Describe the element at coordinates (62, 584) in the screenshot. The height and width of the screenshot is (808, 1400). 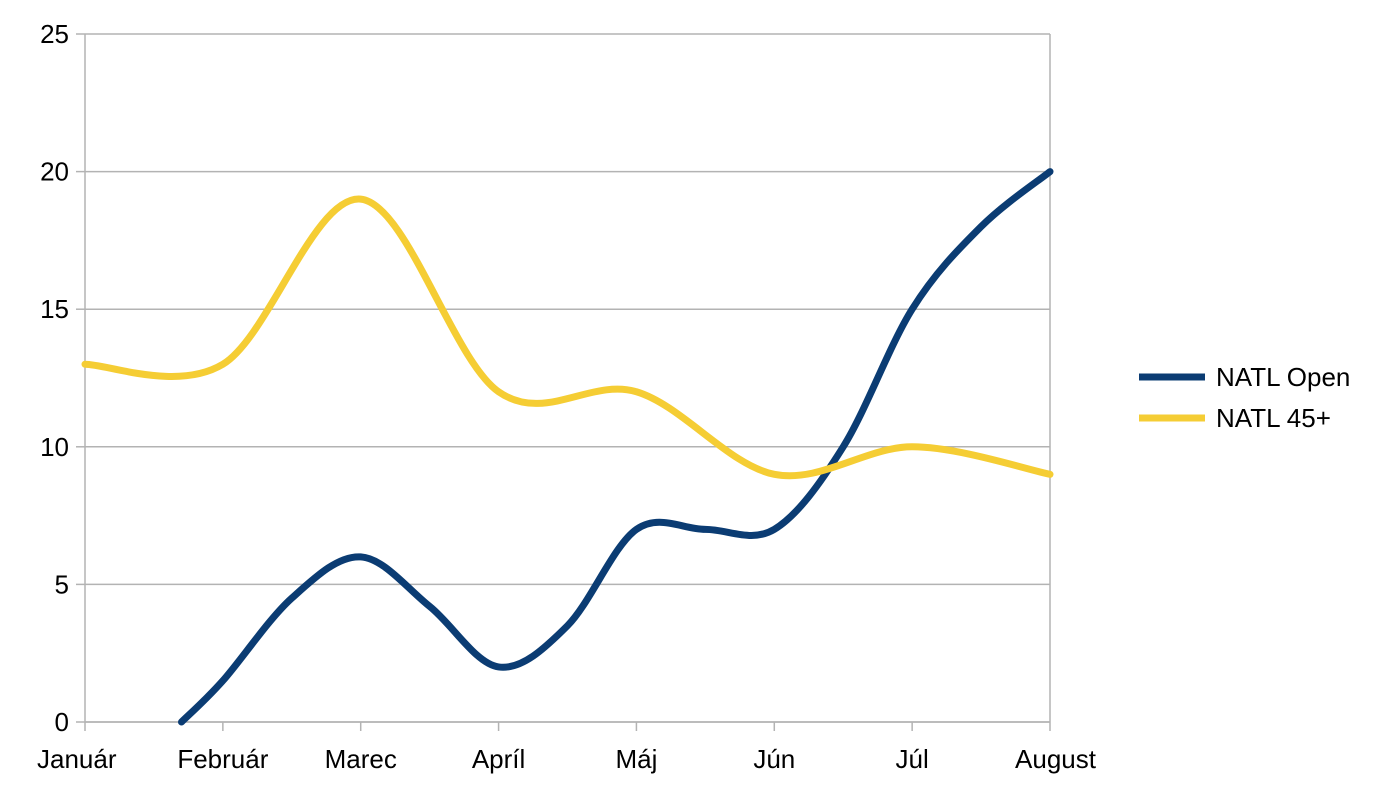
I see `y-tick-label: 5` at that location.